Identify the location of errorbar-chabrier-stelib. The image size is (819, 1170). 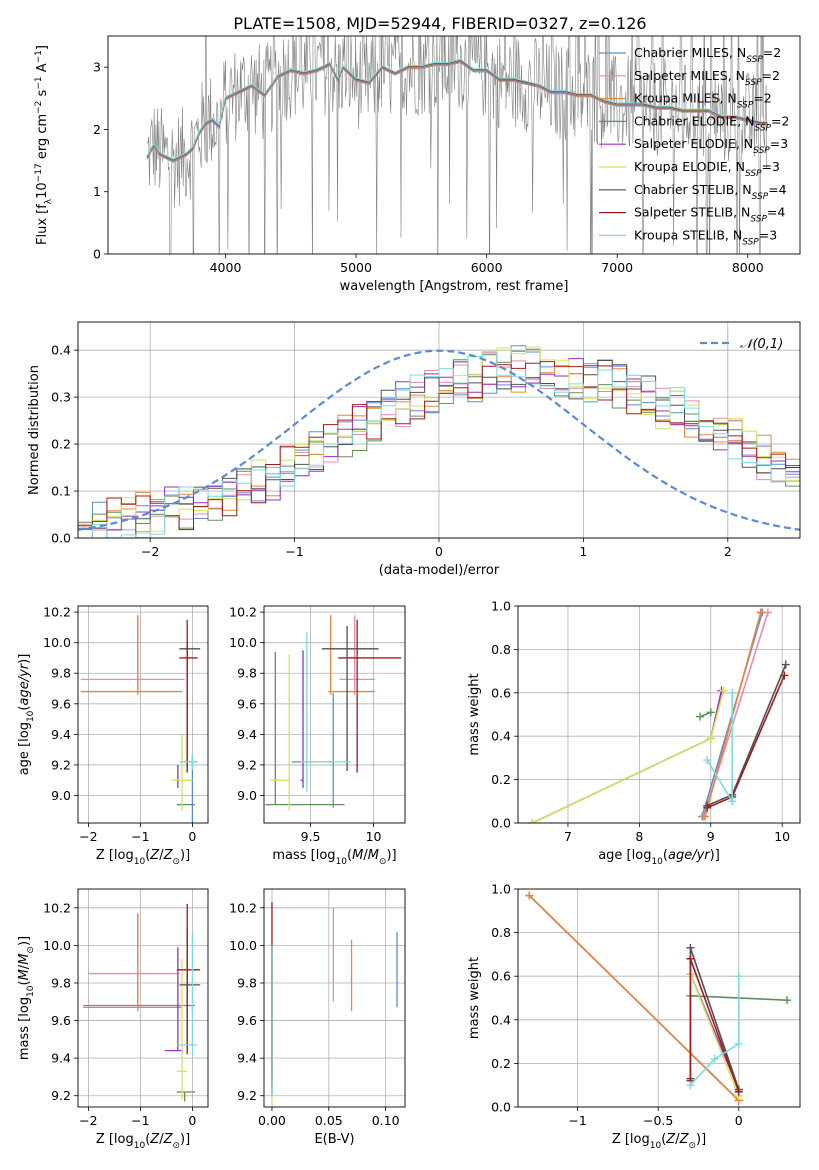
(350, 698).